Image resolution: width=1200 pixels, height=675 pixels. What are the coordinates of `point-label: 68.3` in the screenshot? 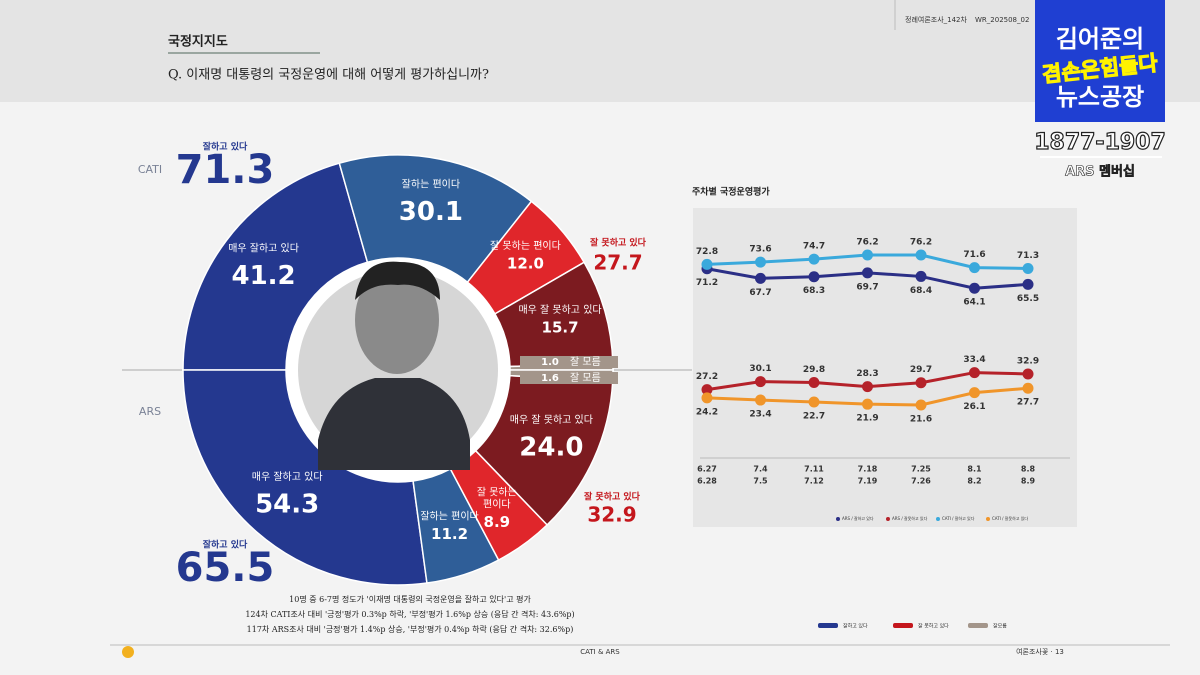 It's located at (814, 291).